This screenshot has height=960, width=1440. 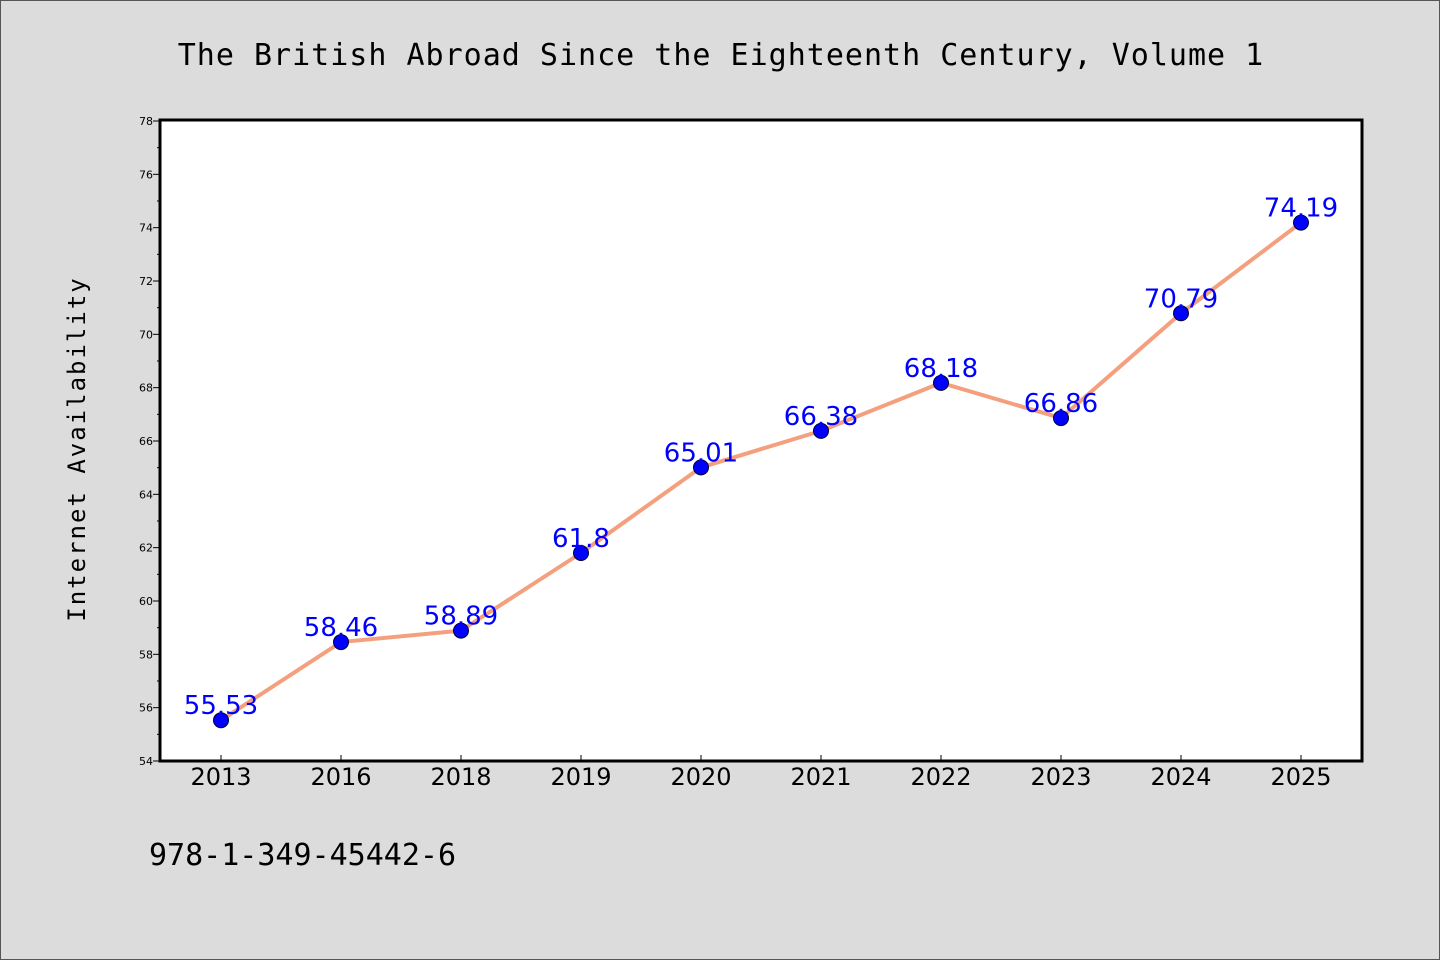 I want to click on y-tick-label: 54, so click(x=146, y=761).